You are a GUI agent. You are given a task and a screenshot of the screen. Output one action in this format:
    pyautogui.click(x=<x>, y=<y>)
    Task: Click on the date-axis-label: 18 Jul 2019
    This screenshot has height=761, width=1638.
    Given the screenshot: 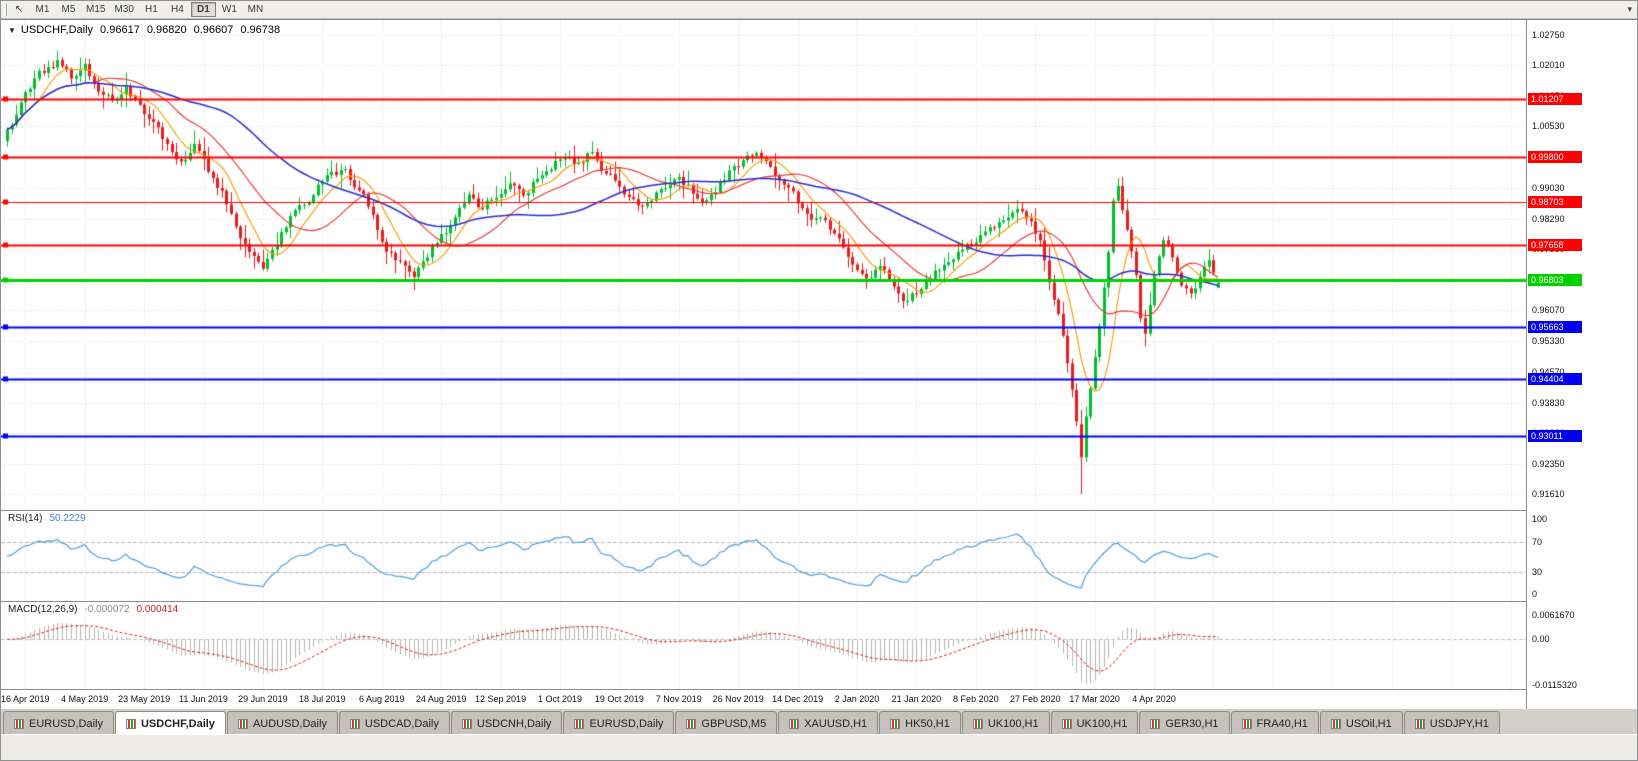 What is the action you would take?
    pyautogui.click(x=322, y=699)
    